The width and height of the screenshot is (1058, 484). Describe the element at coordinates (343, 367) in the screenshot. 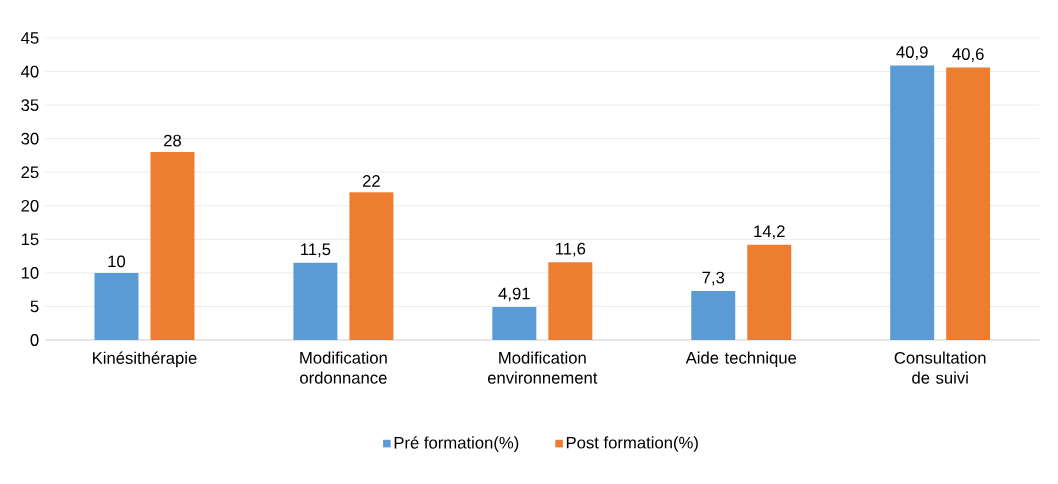

I see `x-tick-label: Modification ordonnance` at that location.